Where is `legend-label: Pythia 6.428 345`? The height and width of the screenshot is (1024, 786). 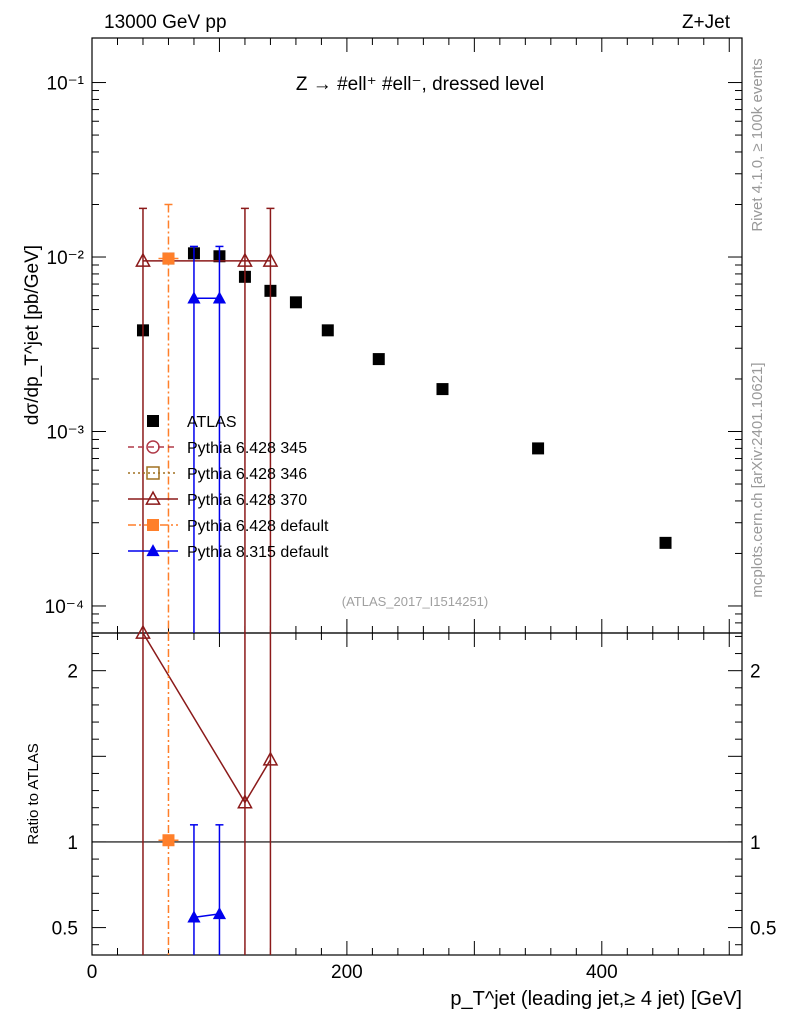
legend-label: Pythia 6.428 345 is located at coordinates (247, 448).